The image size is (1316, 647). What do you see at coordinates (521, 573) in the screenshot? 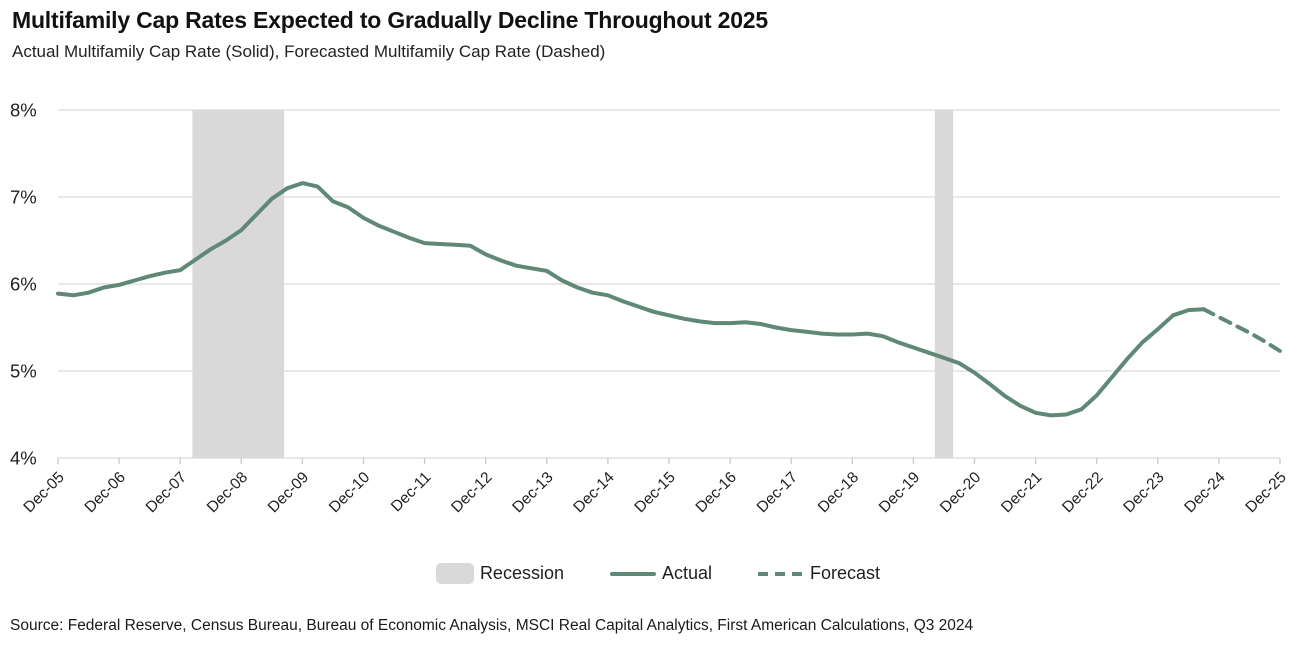
I see `legend-recession-label: Recession` at bounding box center [521, 573].